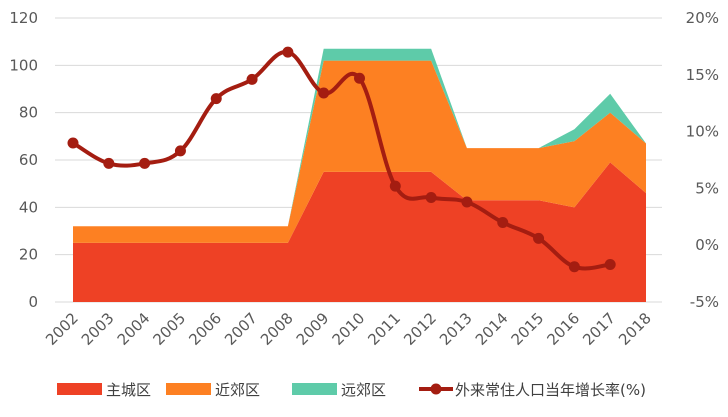 Image resolution: width=728 pixels, height=417 pixels. Describe the element at coordinates (707, 245) in the screenshot. I see `y-right-tick: 0%` at that location.